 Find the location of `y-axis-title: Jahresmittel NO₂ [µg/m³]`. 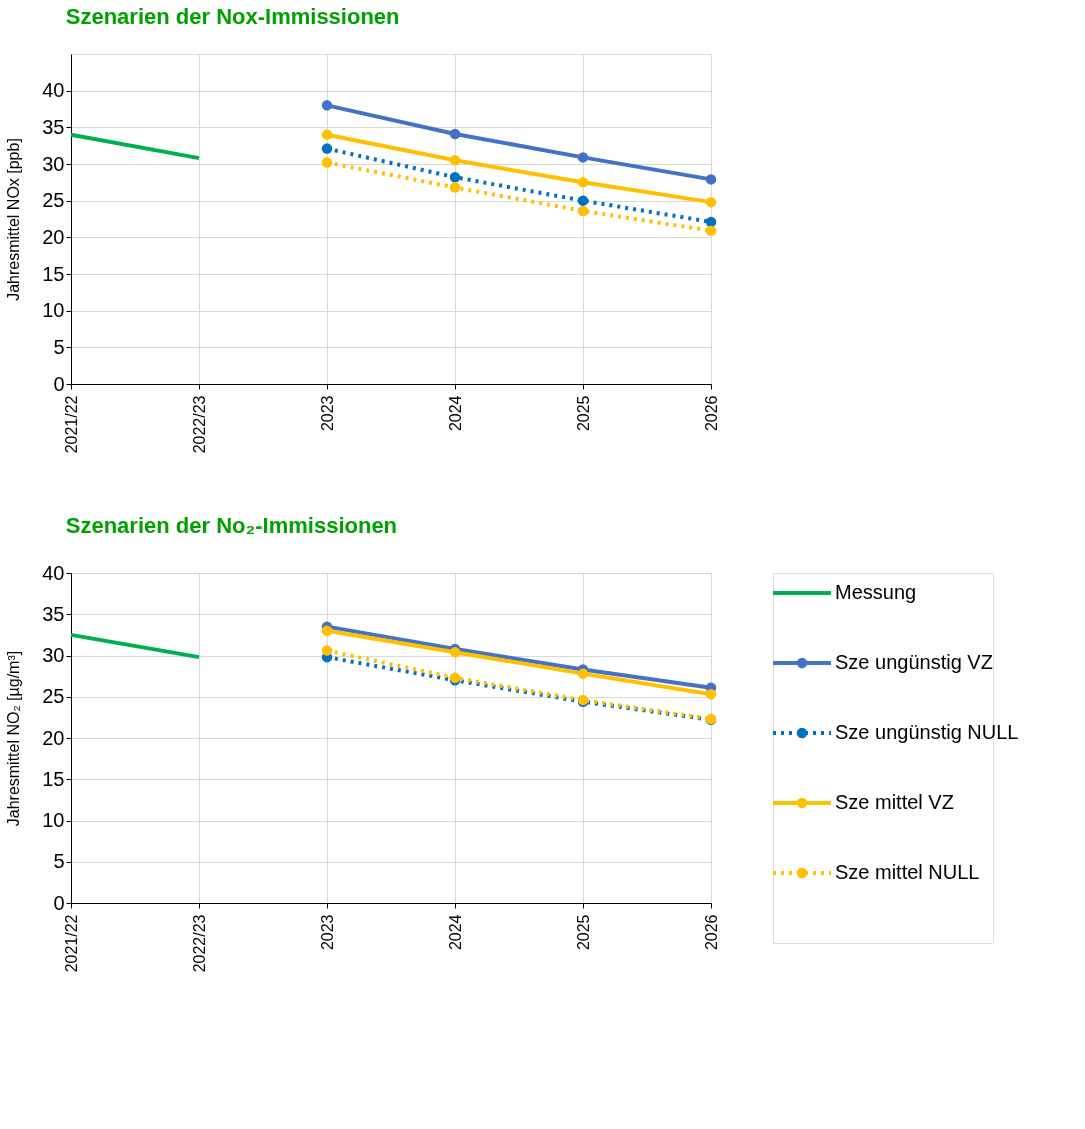

y-axis-title: Jahresmittel NO₂ [µg/m³] is located at coordinates (14, 738).